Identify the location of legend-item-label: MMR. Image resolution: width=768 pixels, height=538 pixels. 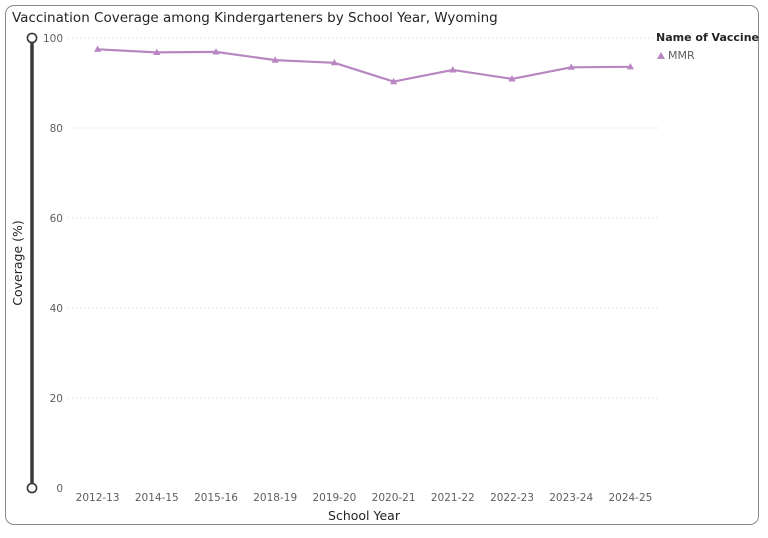
(681, 55).